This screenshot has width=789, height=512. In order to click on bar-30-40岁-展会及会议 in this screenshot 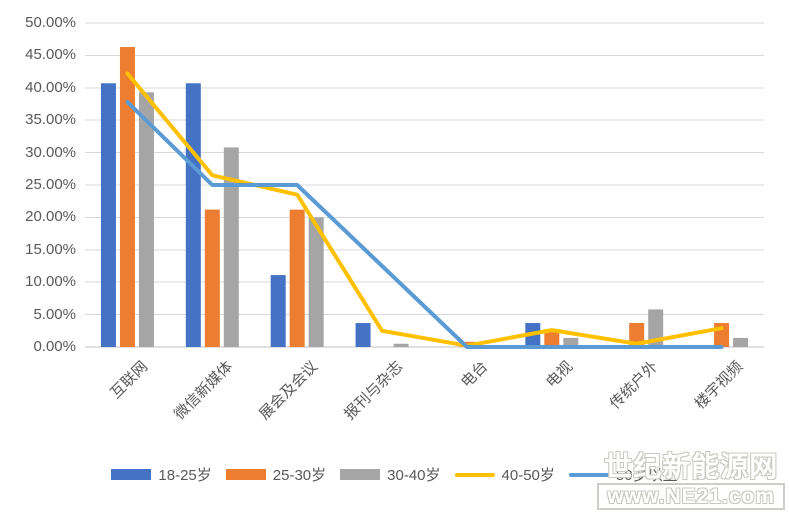, I will do `click(316, 282)`.